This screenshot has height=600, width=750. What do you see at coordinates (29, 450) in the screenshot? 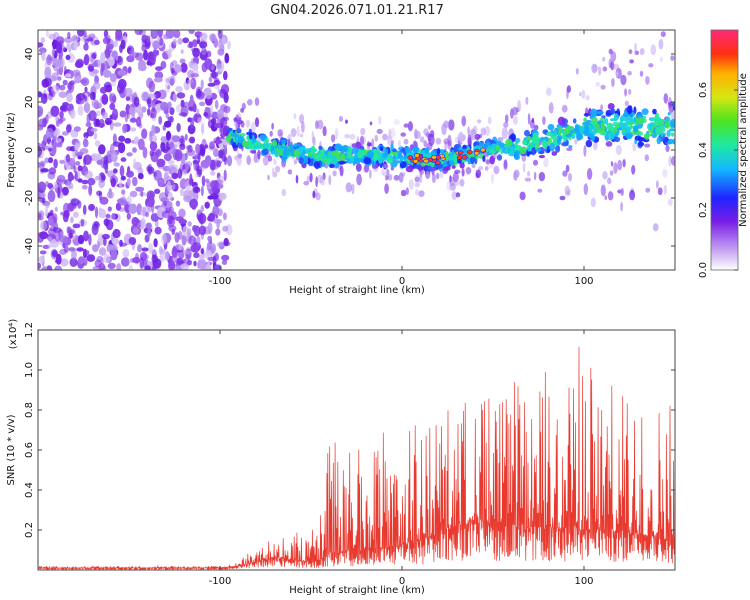
I see `y-tick-label: 0.6` at bounding box center [29, 450].